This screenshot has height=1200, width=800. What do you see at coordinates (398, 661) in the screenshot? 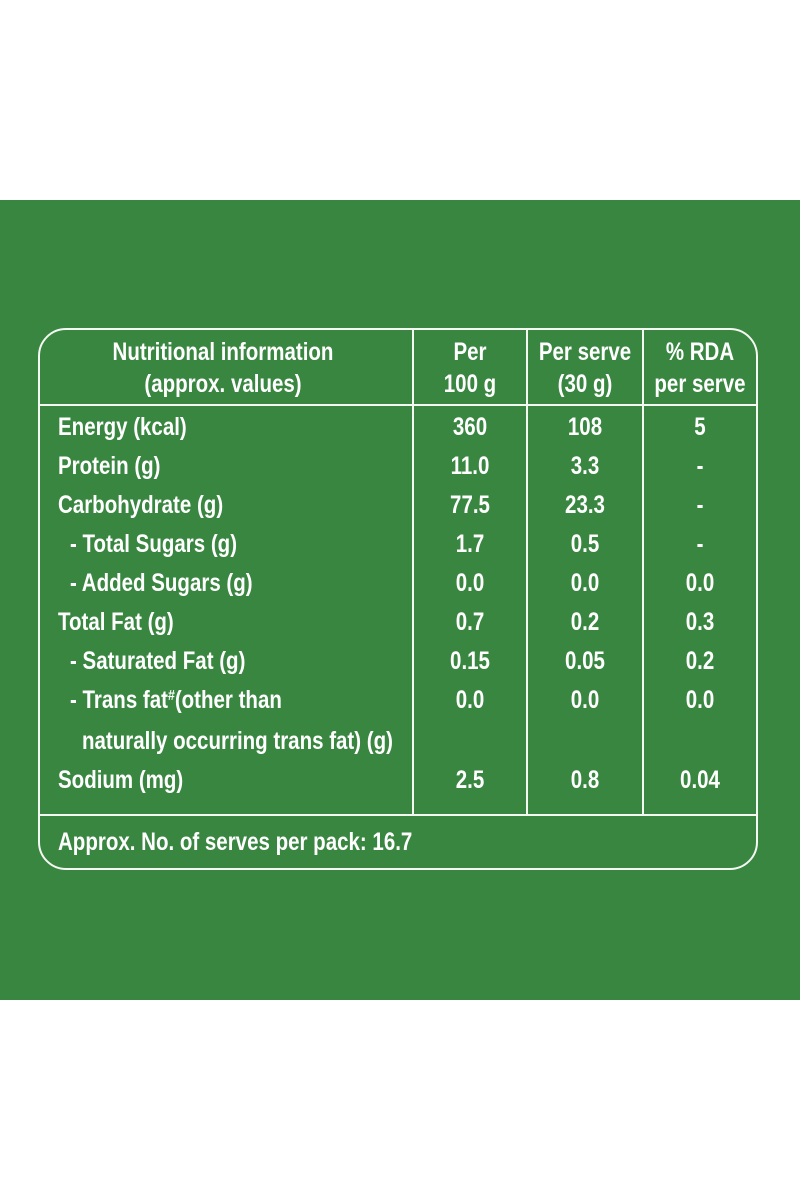
I see `table-row-saturated-fat: - Saturated Fat (g) 0.15 0.05 0.2` at bounding box center [398, 661].